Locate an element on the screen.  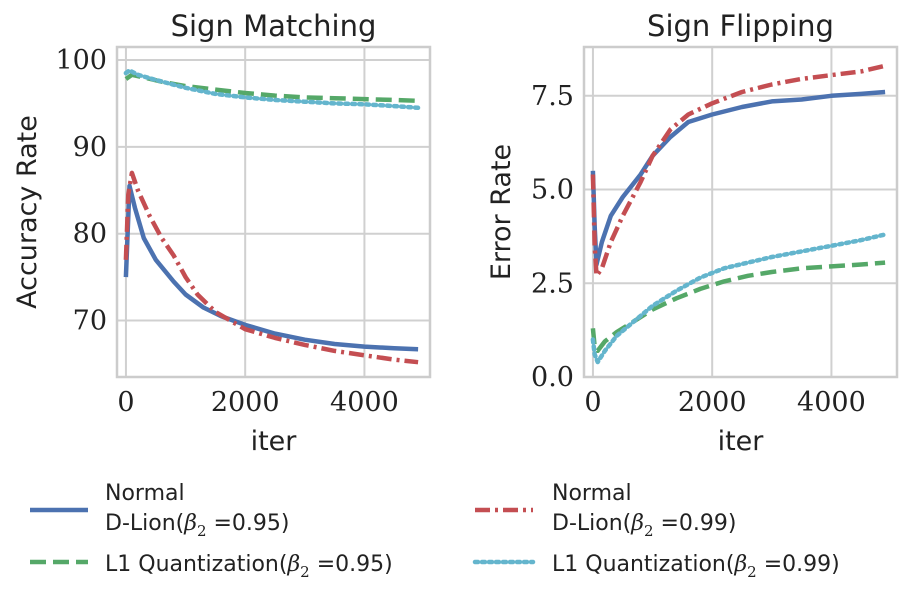
chart-title: Sign Flipping is located at coordinates (740, 26).